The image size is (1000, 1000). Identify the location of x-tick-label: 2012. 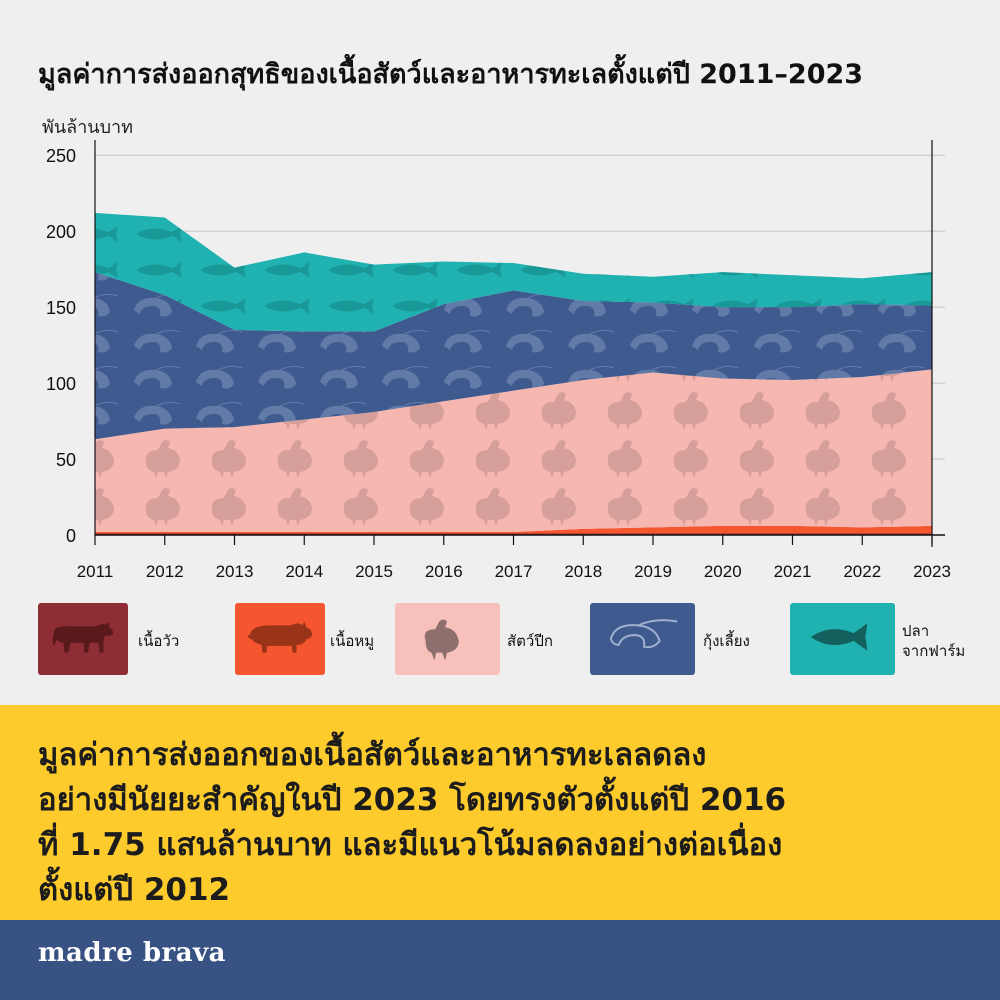
(165, 571).